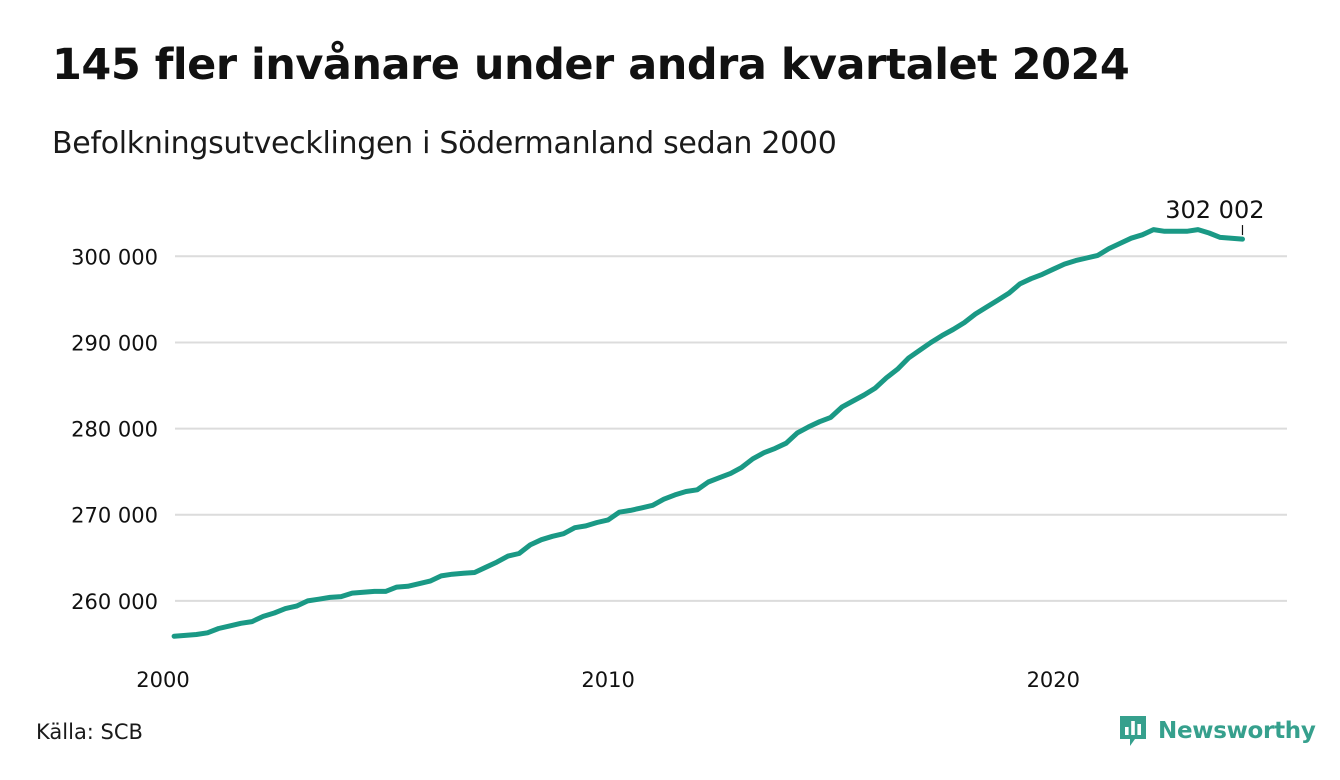  Describe the element at coordinates (1237, 731) in the screenshot. I see `brand-name: Newsworthy` at that location.